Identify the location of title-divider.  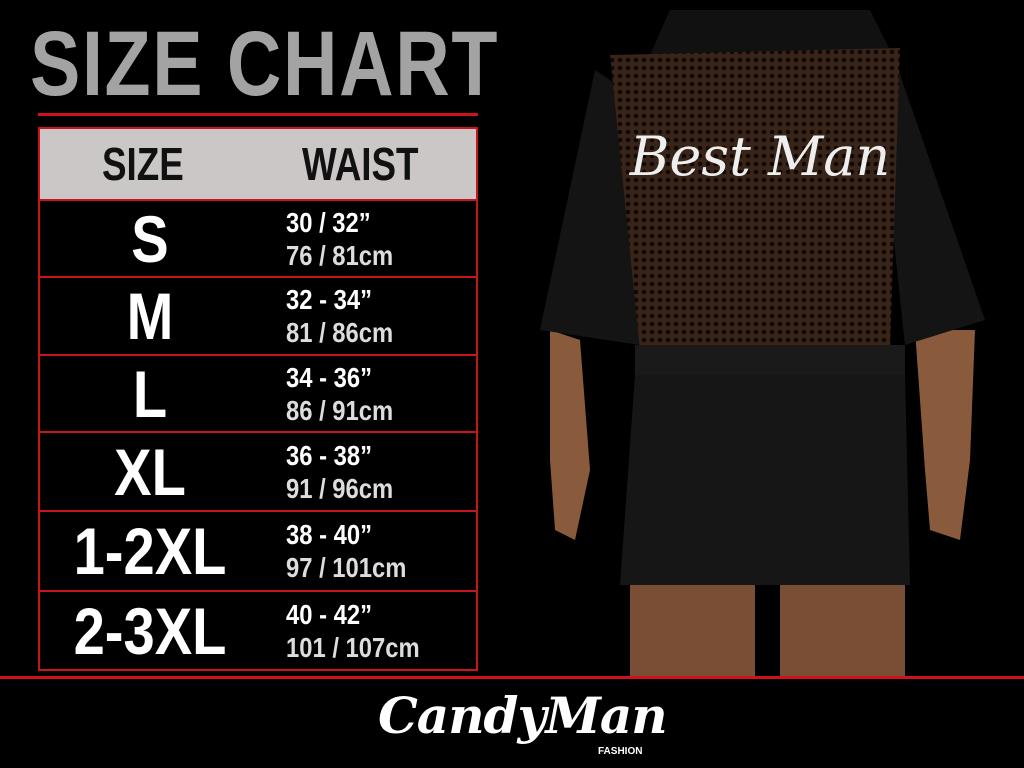
(258, 114).